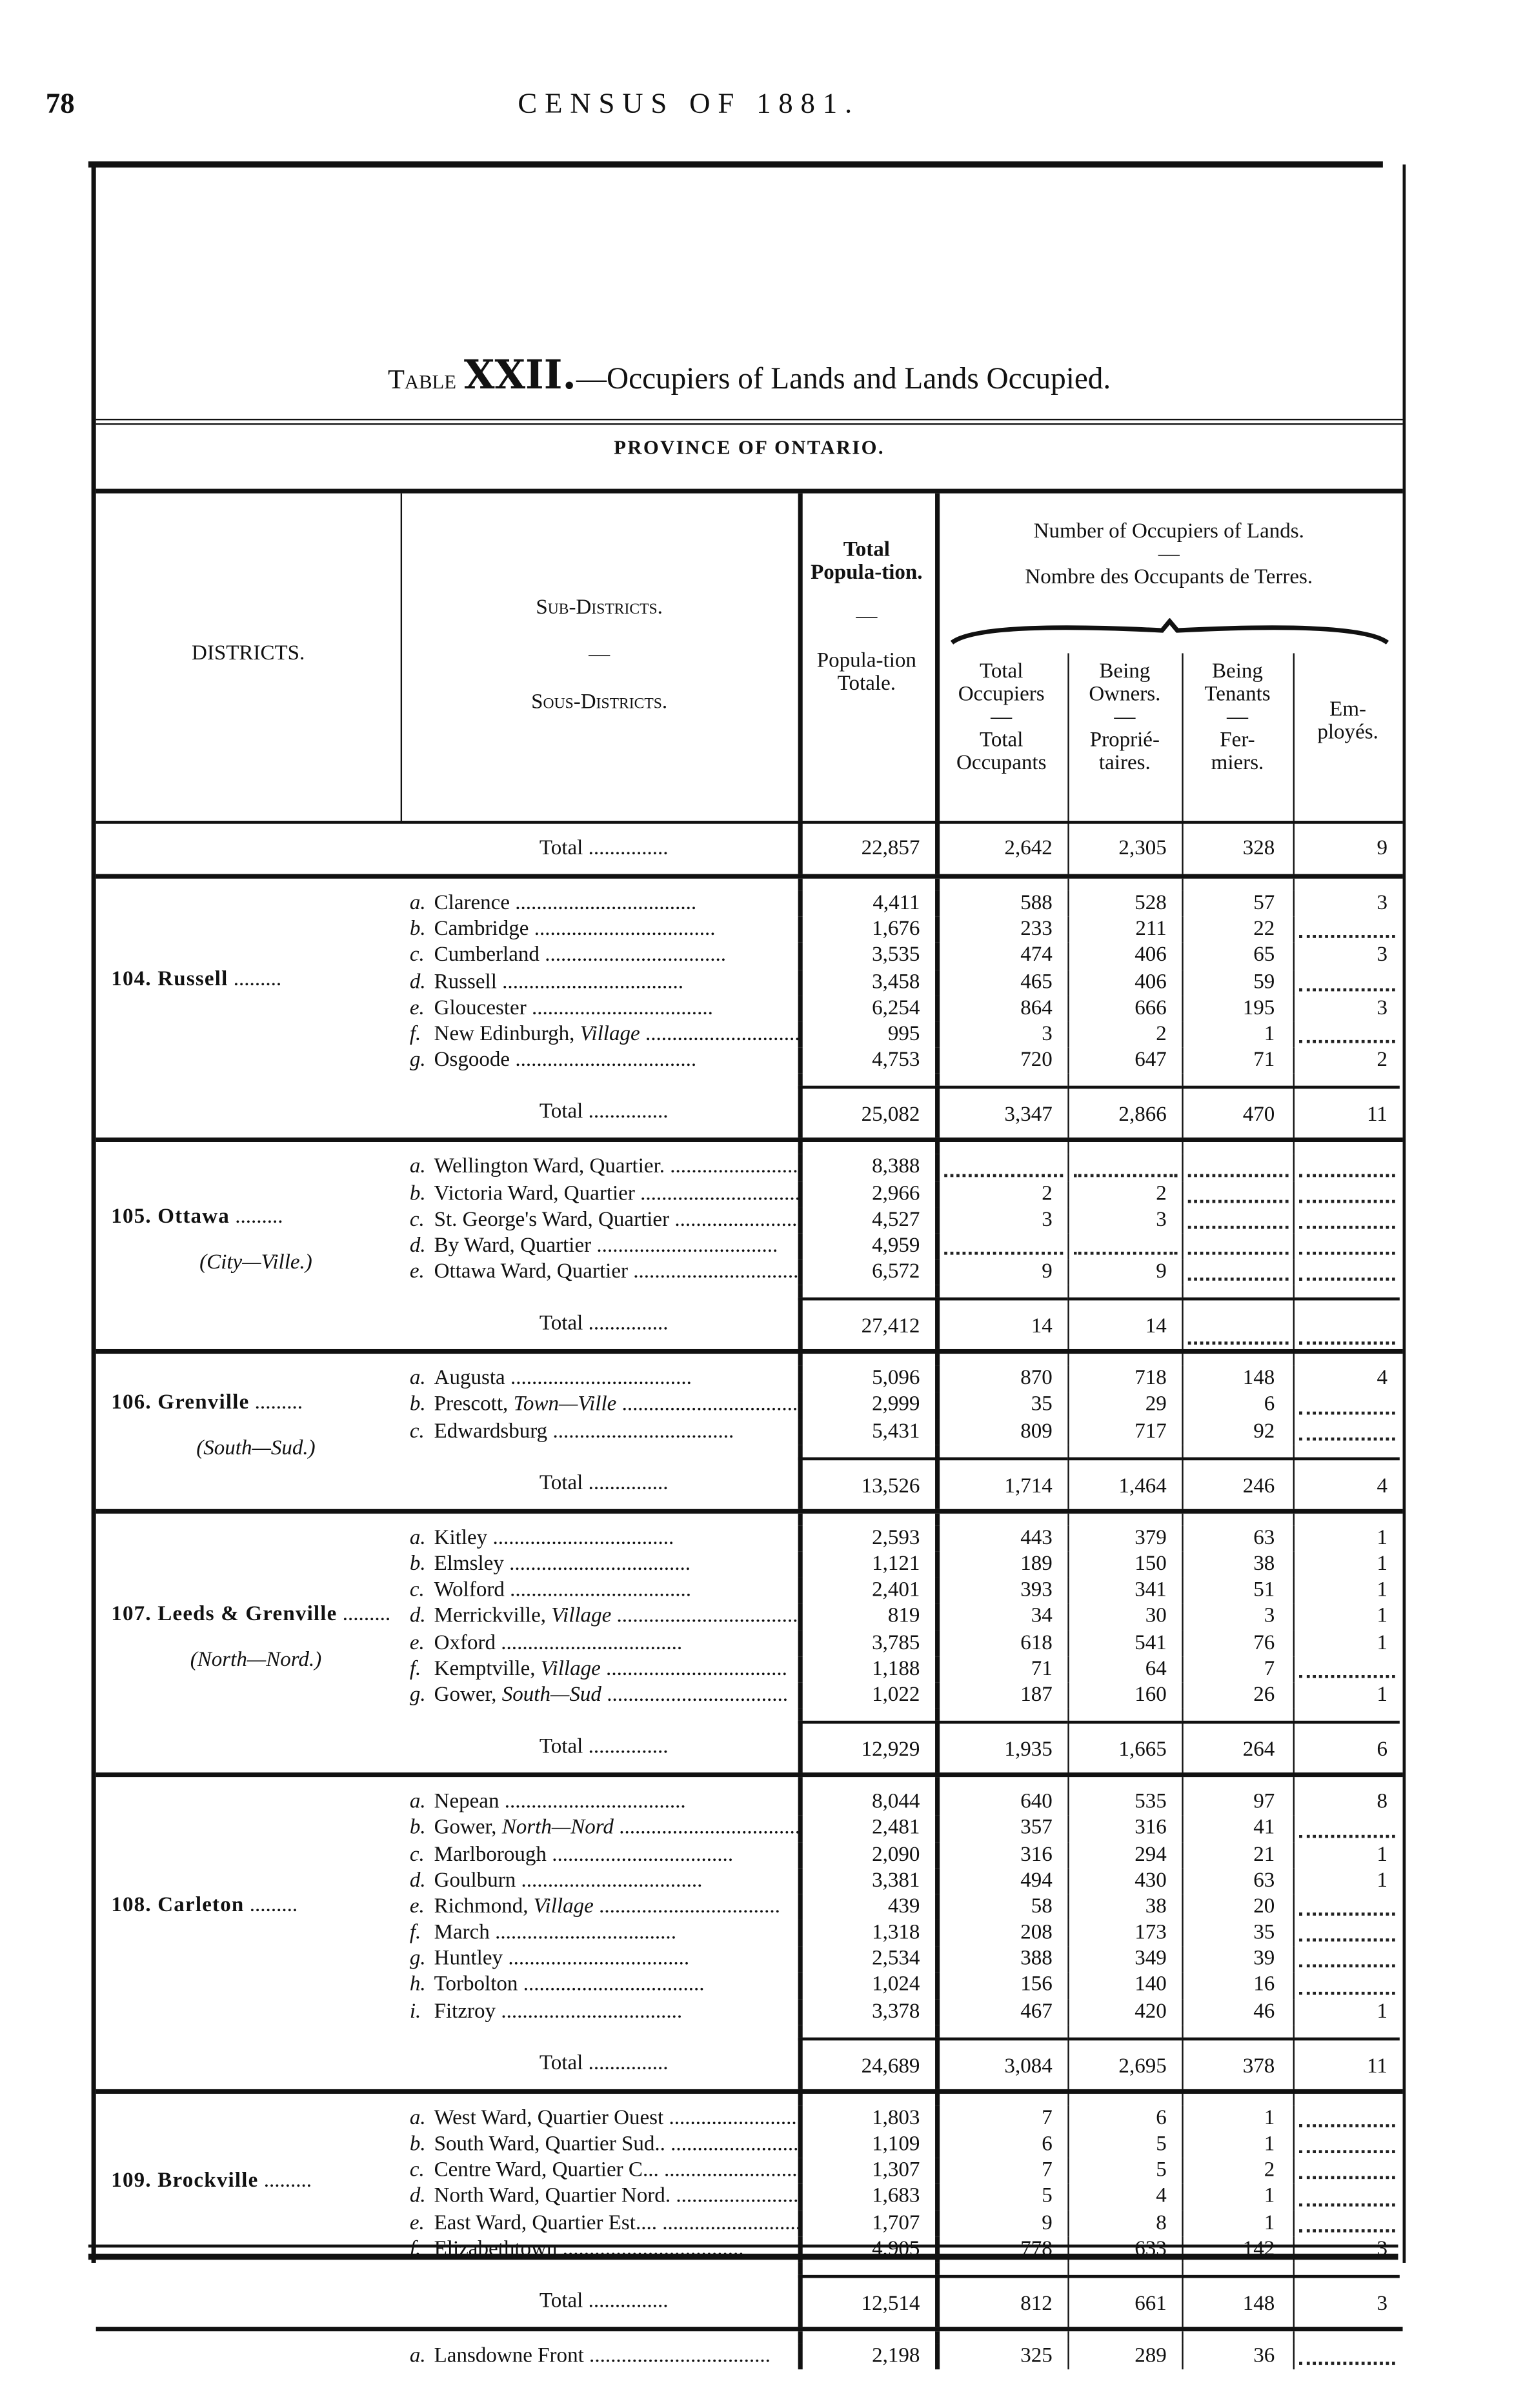 This screenshot has height=2408, width=1523. I want to click on sub-district-letter: e., so click(417, 1907).